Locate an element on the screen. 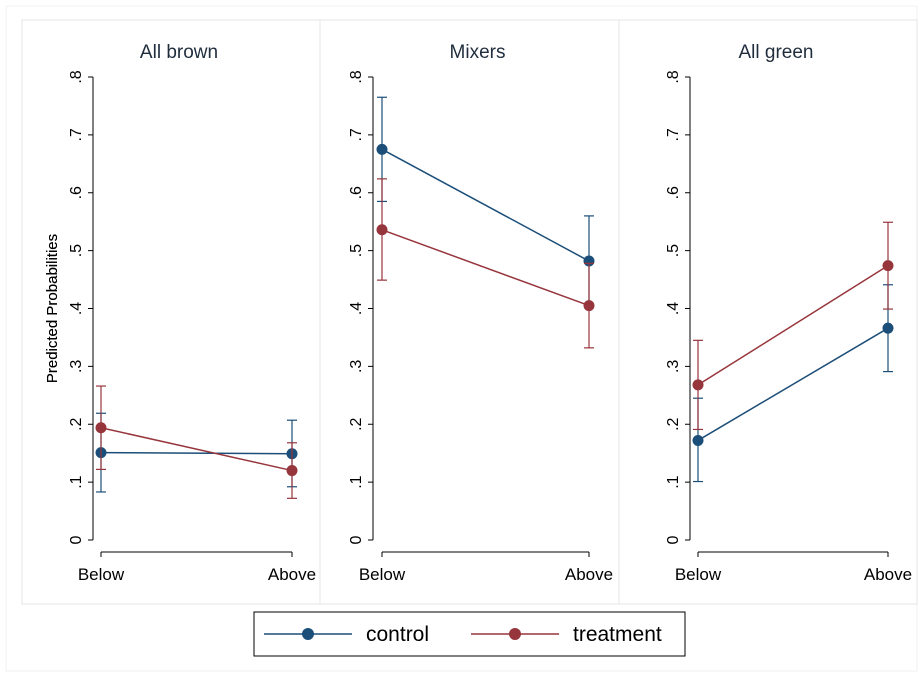 The height and width of the screenshot is (675, 922). y-axis-label: Predicted Probabilities is located at coordinates (52, 308).